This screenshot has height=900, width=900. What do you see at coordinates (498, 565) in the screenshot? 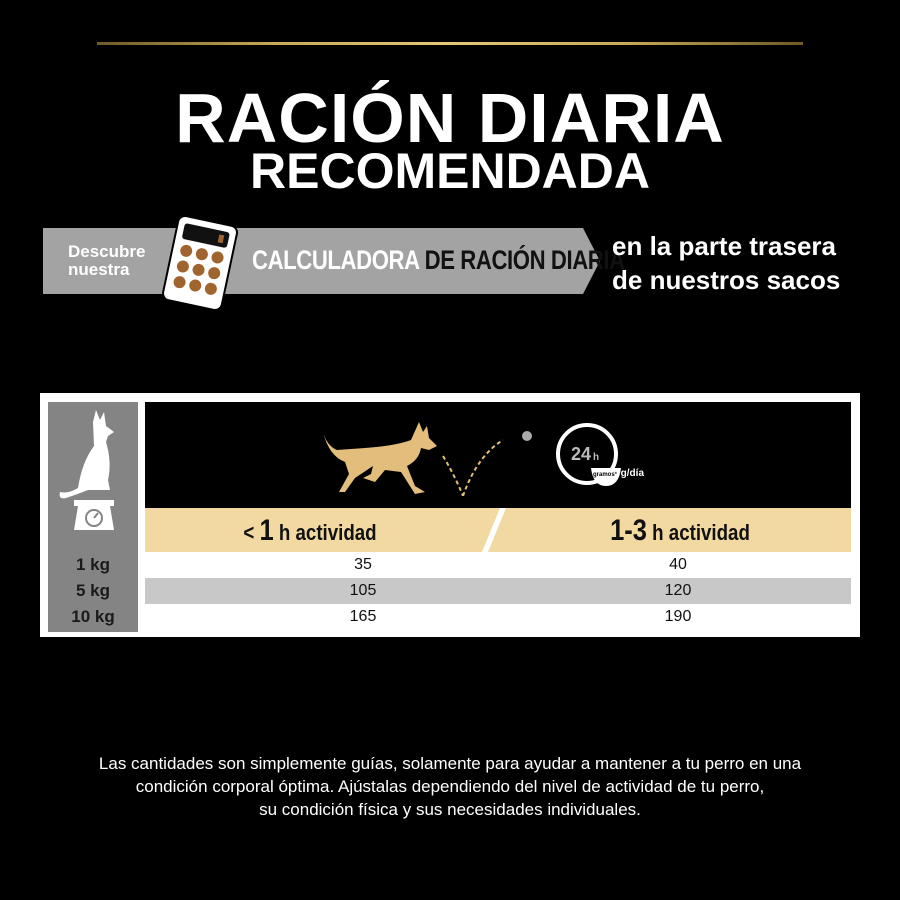
I see `table-row: 35 40` at bounding box center [498, 565].